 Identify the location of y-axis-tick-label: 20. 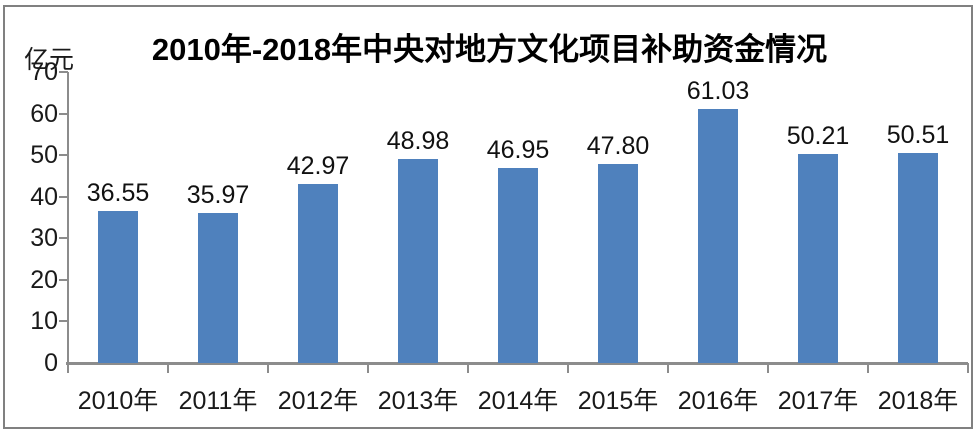
(44, 279).